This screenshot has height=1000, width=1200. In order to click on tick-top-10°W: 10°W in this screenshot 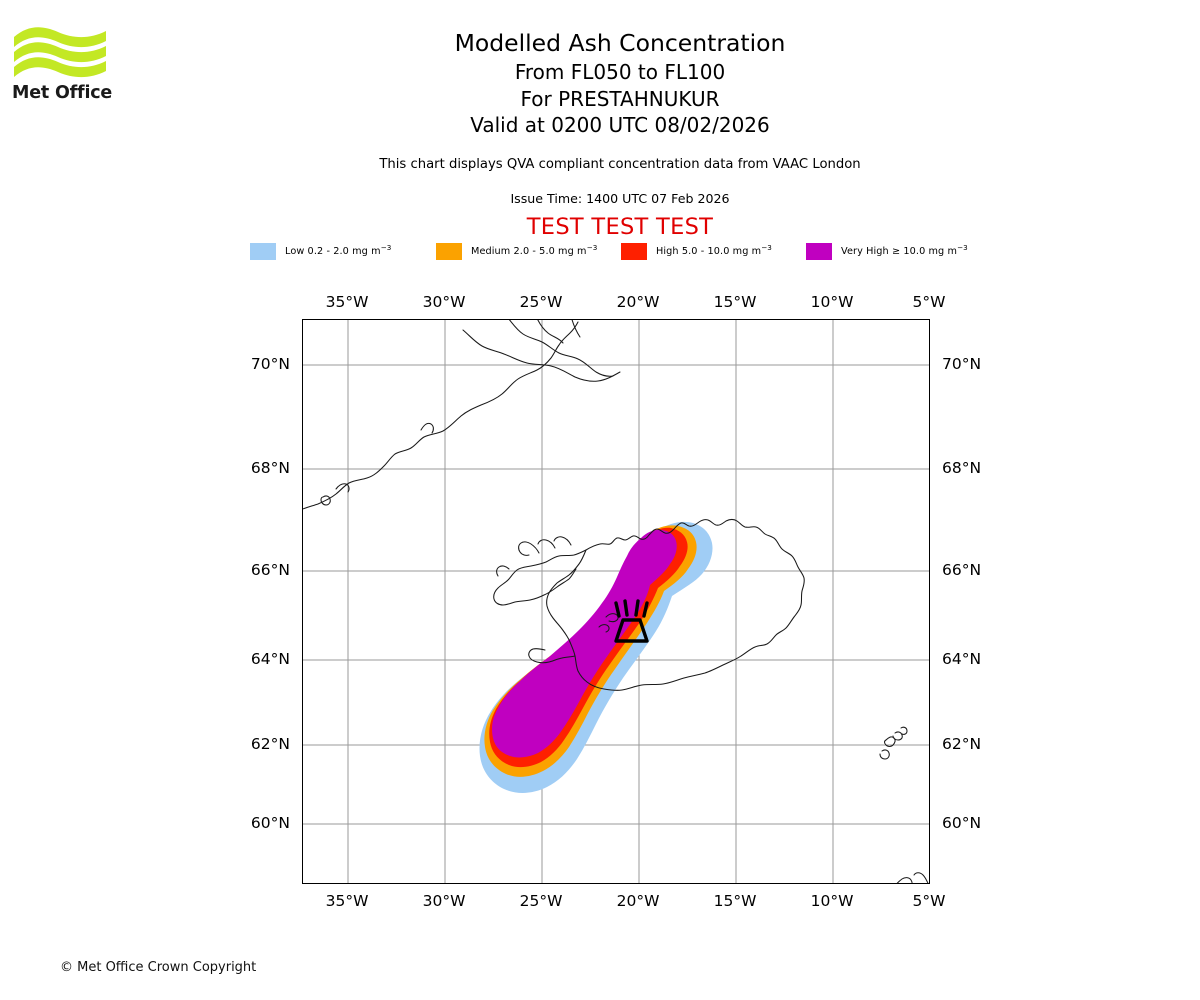, I will do `click(832, 302)`.